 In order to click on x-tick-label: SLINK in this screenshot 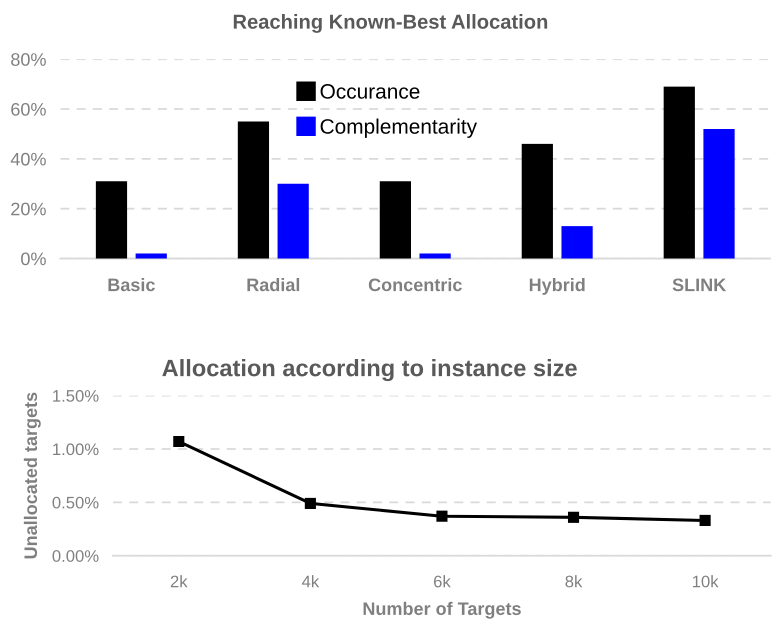, I will do `click(699, 285)`.